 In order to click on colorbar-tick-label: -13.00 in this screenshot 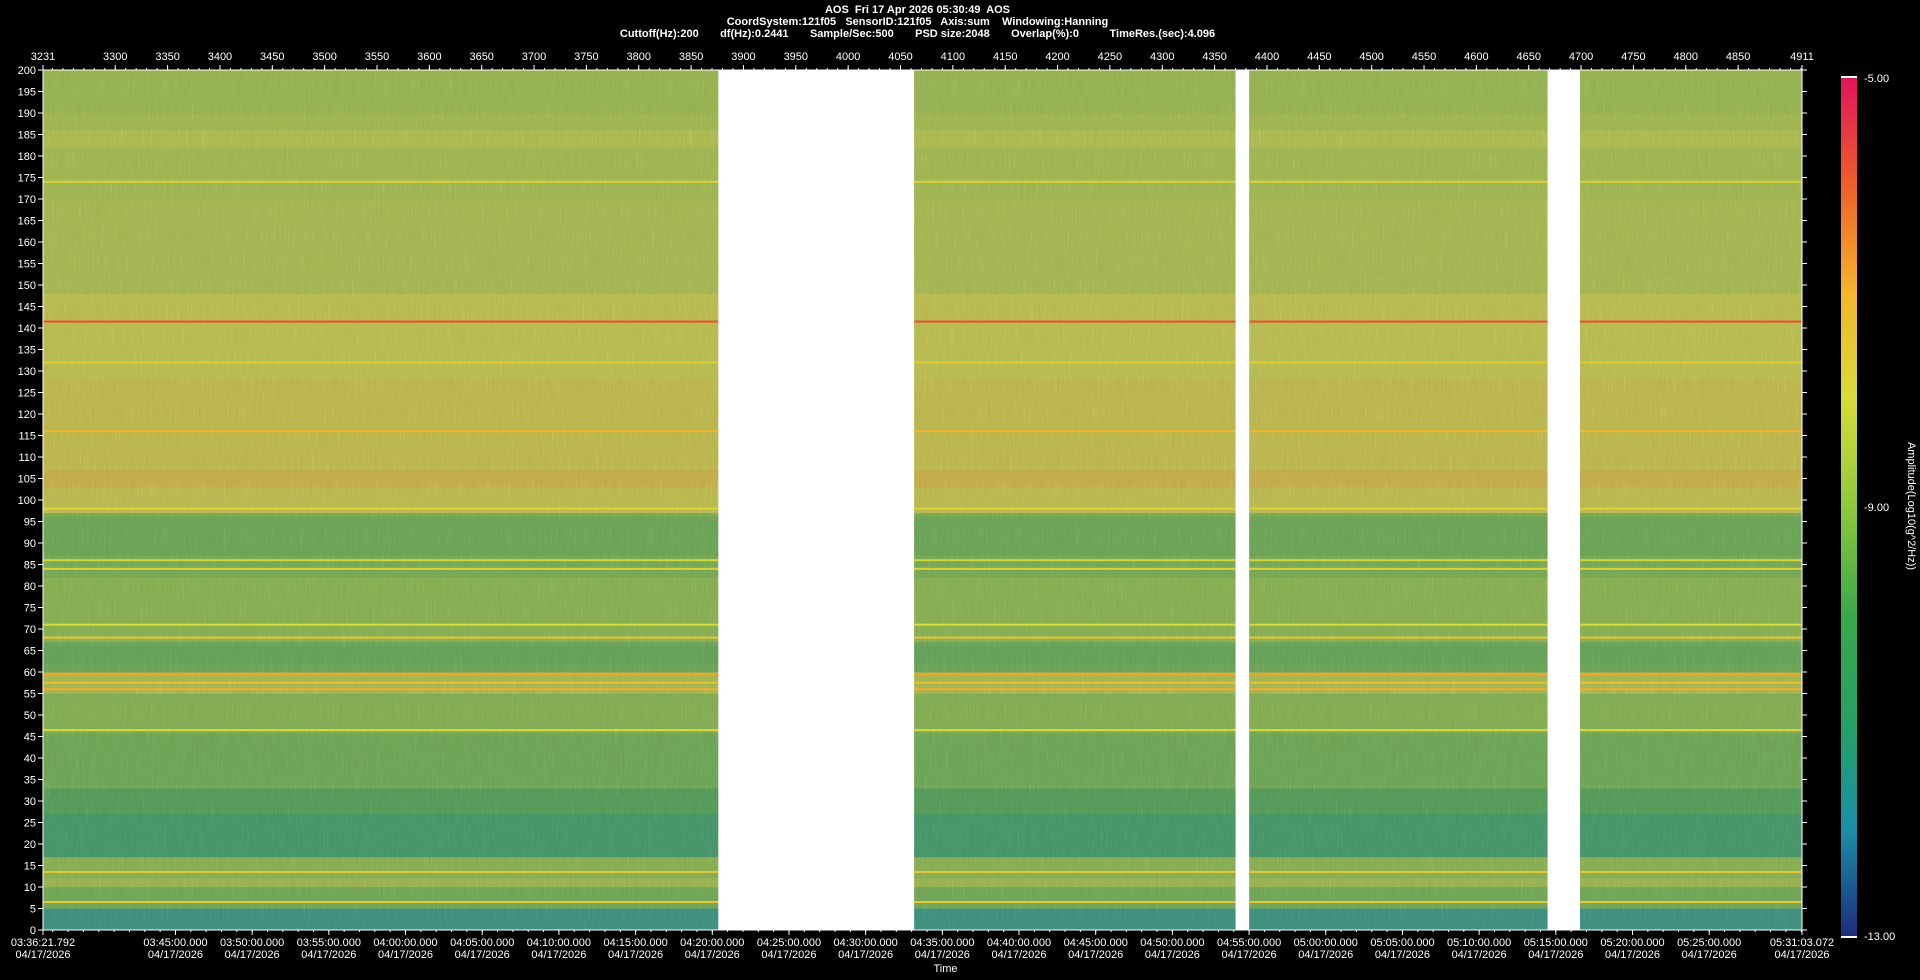, I will do `click(1879, 937)`.